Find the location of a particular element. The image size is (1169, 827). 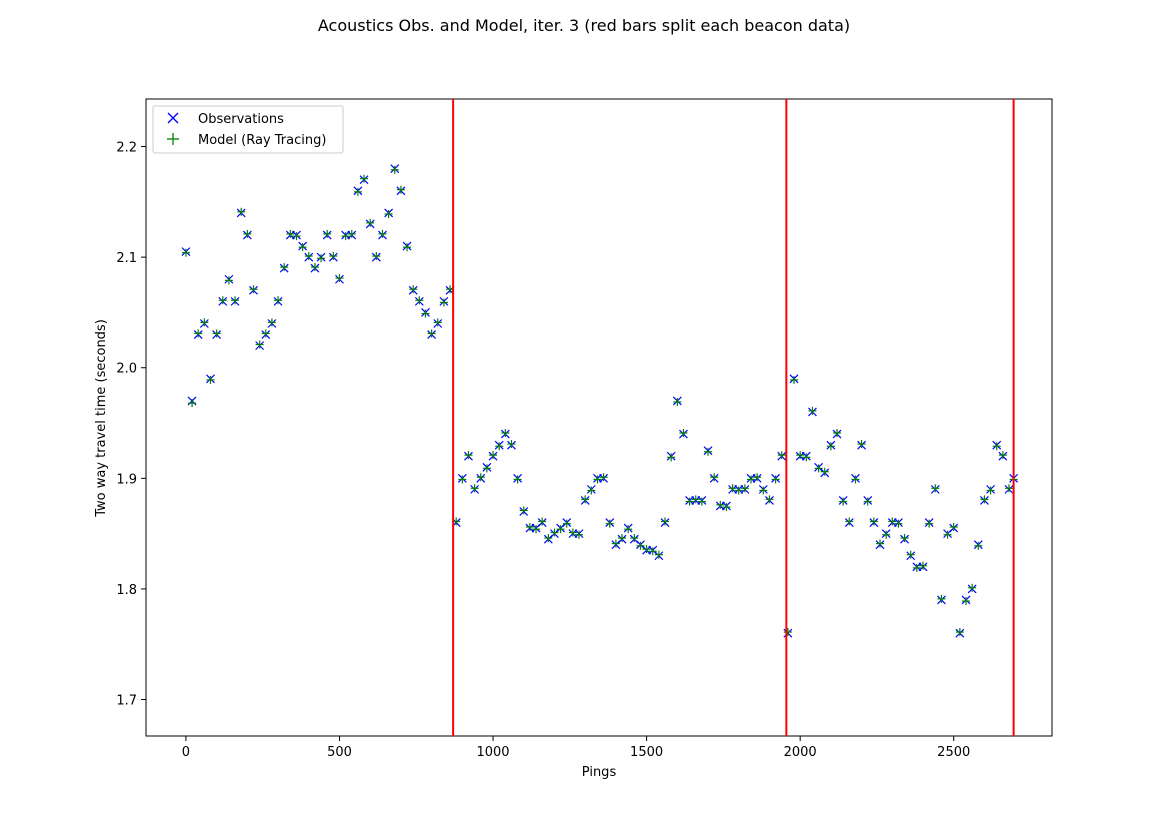

y-tick-label: 2.0 is located at coordinates (126, 369).